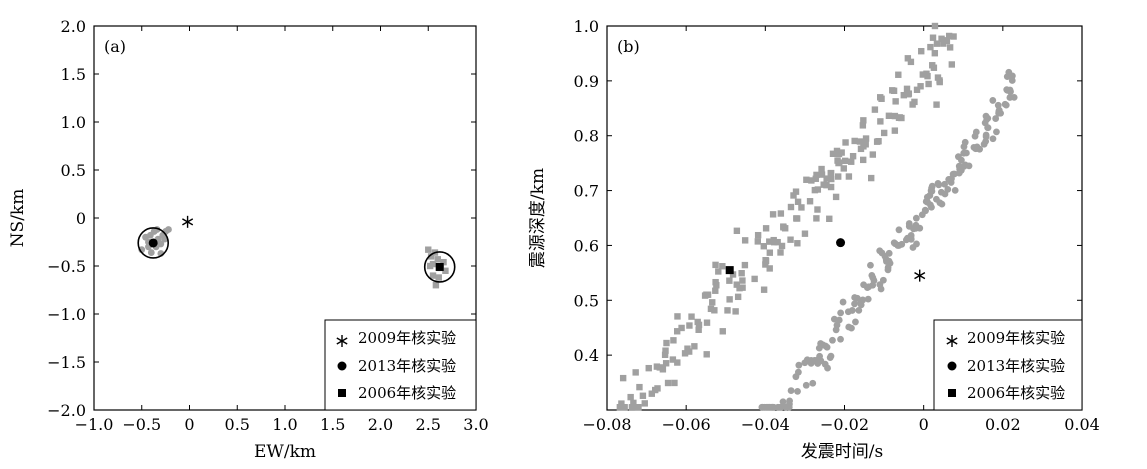  Describe the element at coordinates (73, 170) in the screenshot. I see `panel-a-ytick-label: 0.5` at that location.